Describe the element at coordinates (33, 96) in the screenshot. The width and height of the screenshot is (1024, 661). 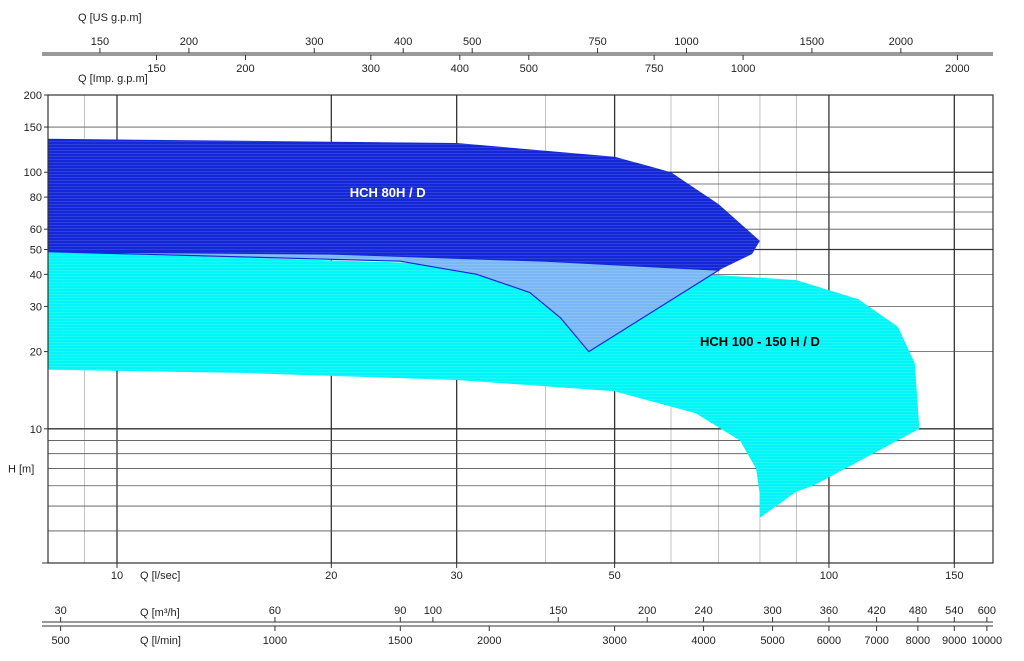
I see `y-tick-label: 200` at that location.